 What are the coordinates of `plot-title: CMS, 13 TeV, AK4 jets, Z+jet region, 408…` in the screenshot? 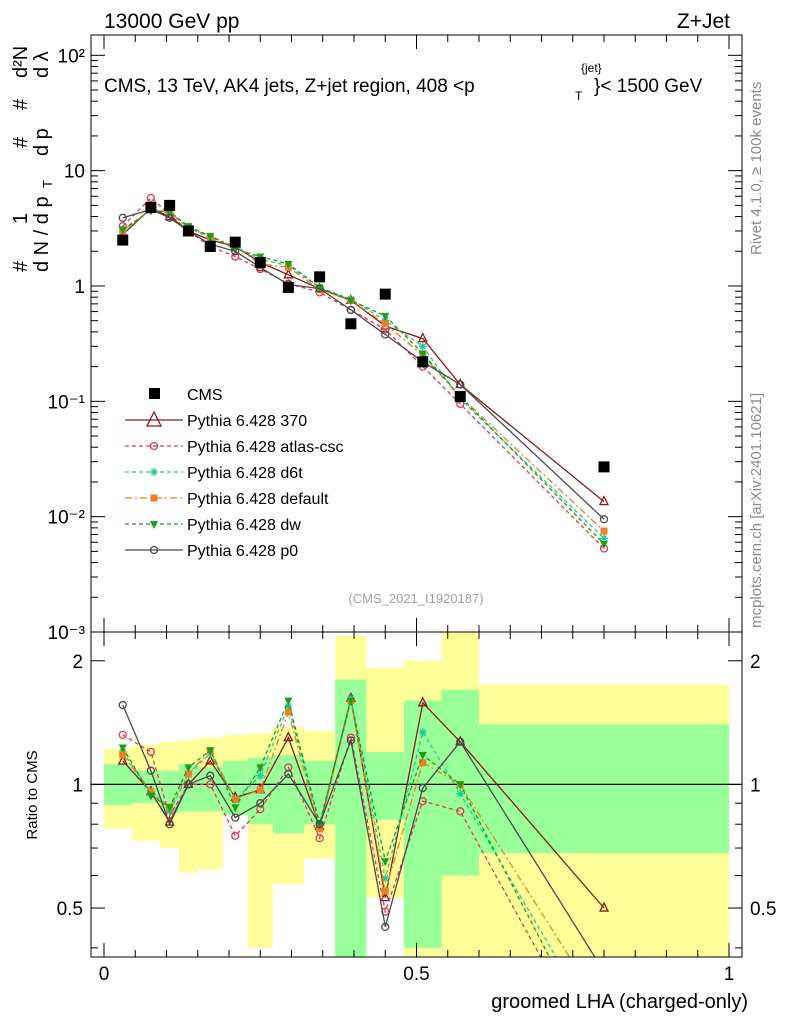 It's located at (403, 82).